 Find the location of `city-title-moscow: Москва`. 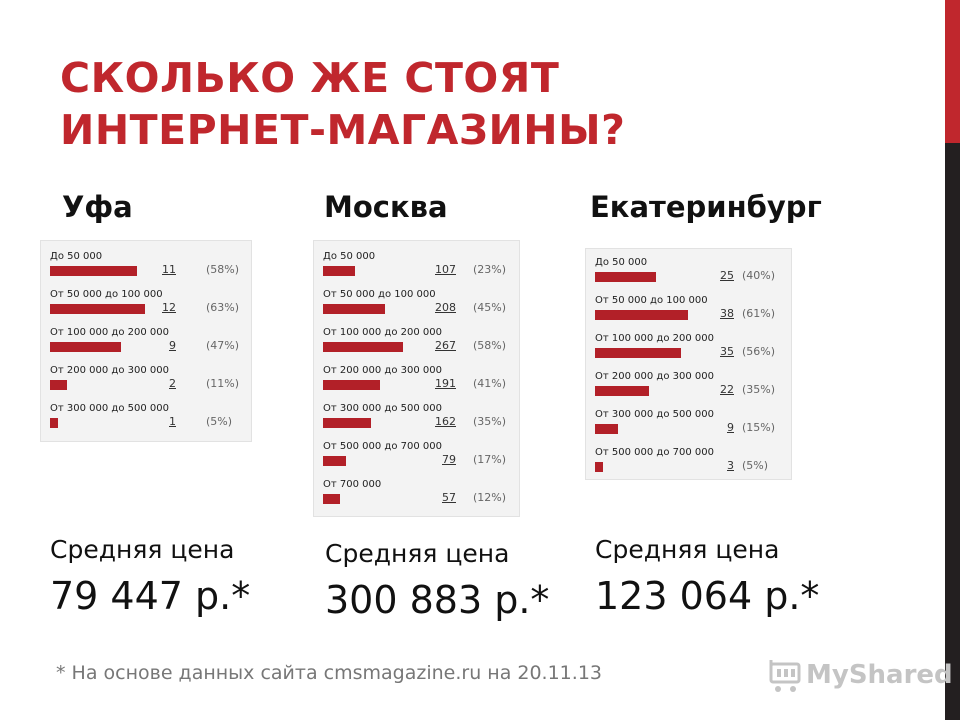

city-title-moscow: Москва is located at coordinates (386, 207).